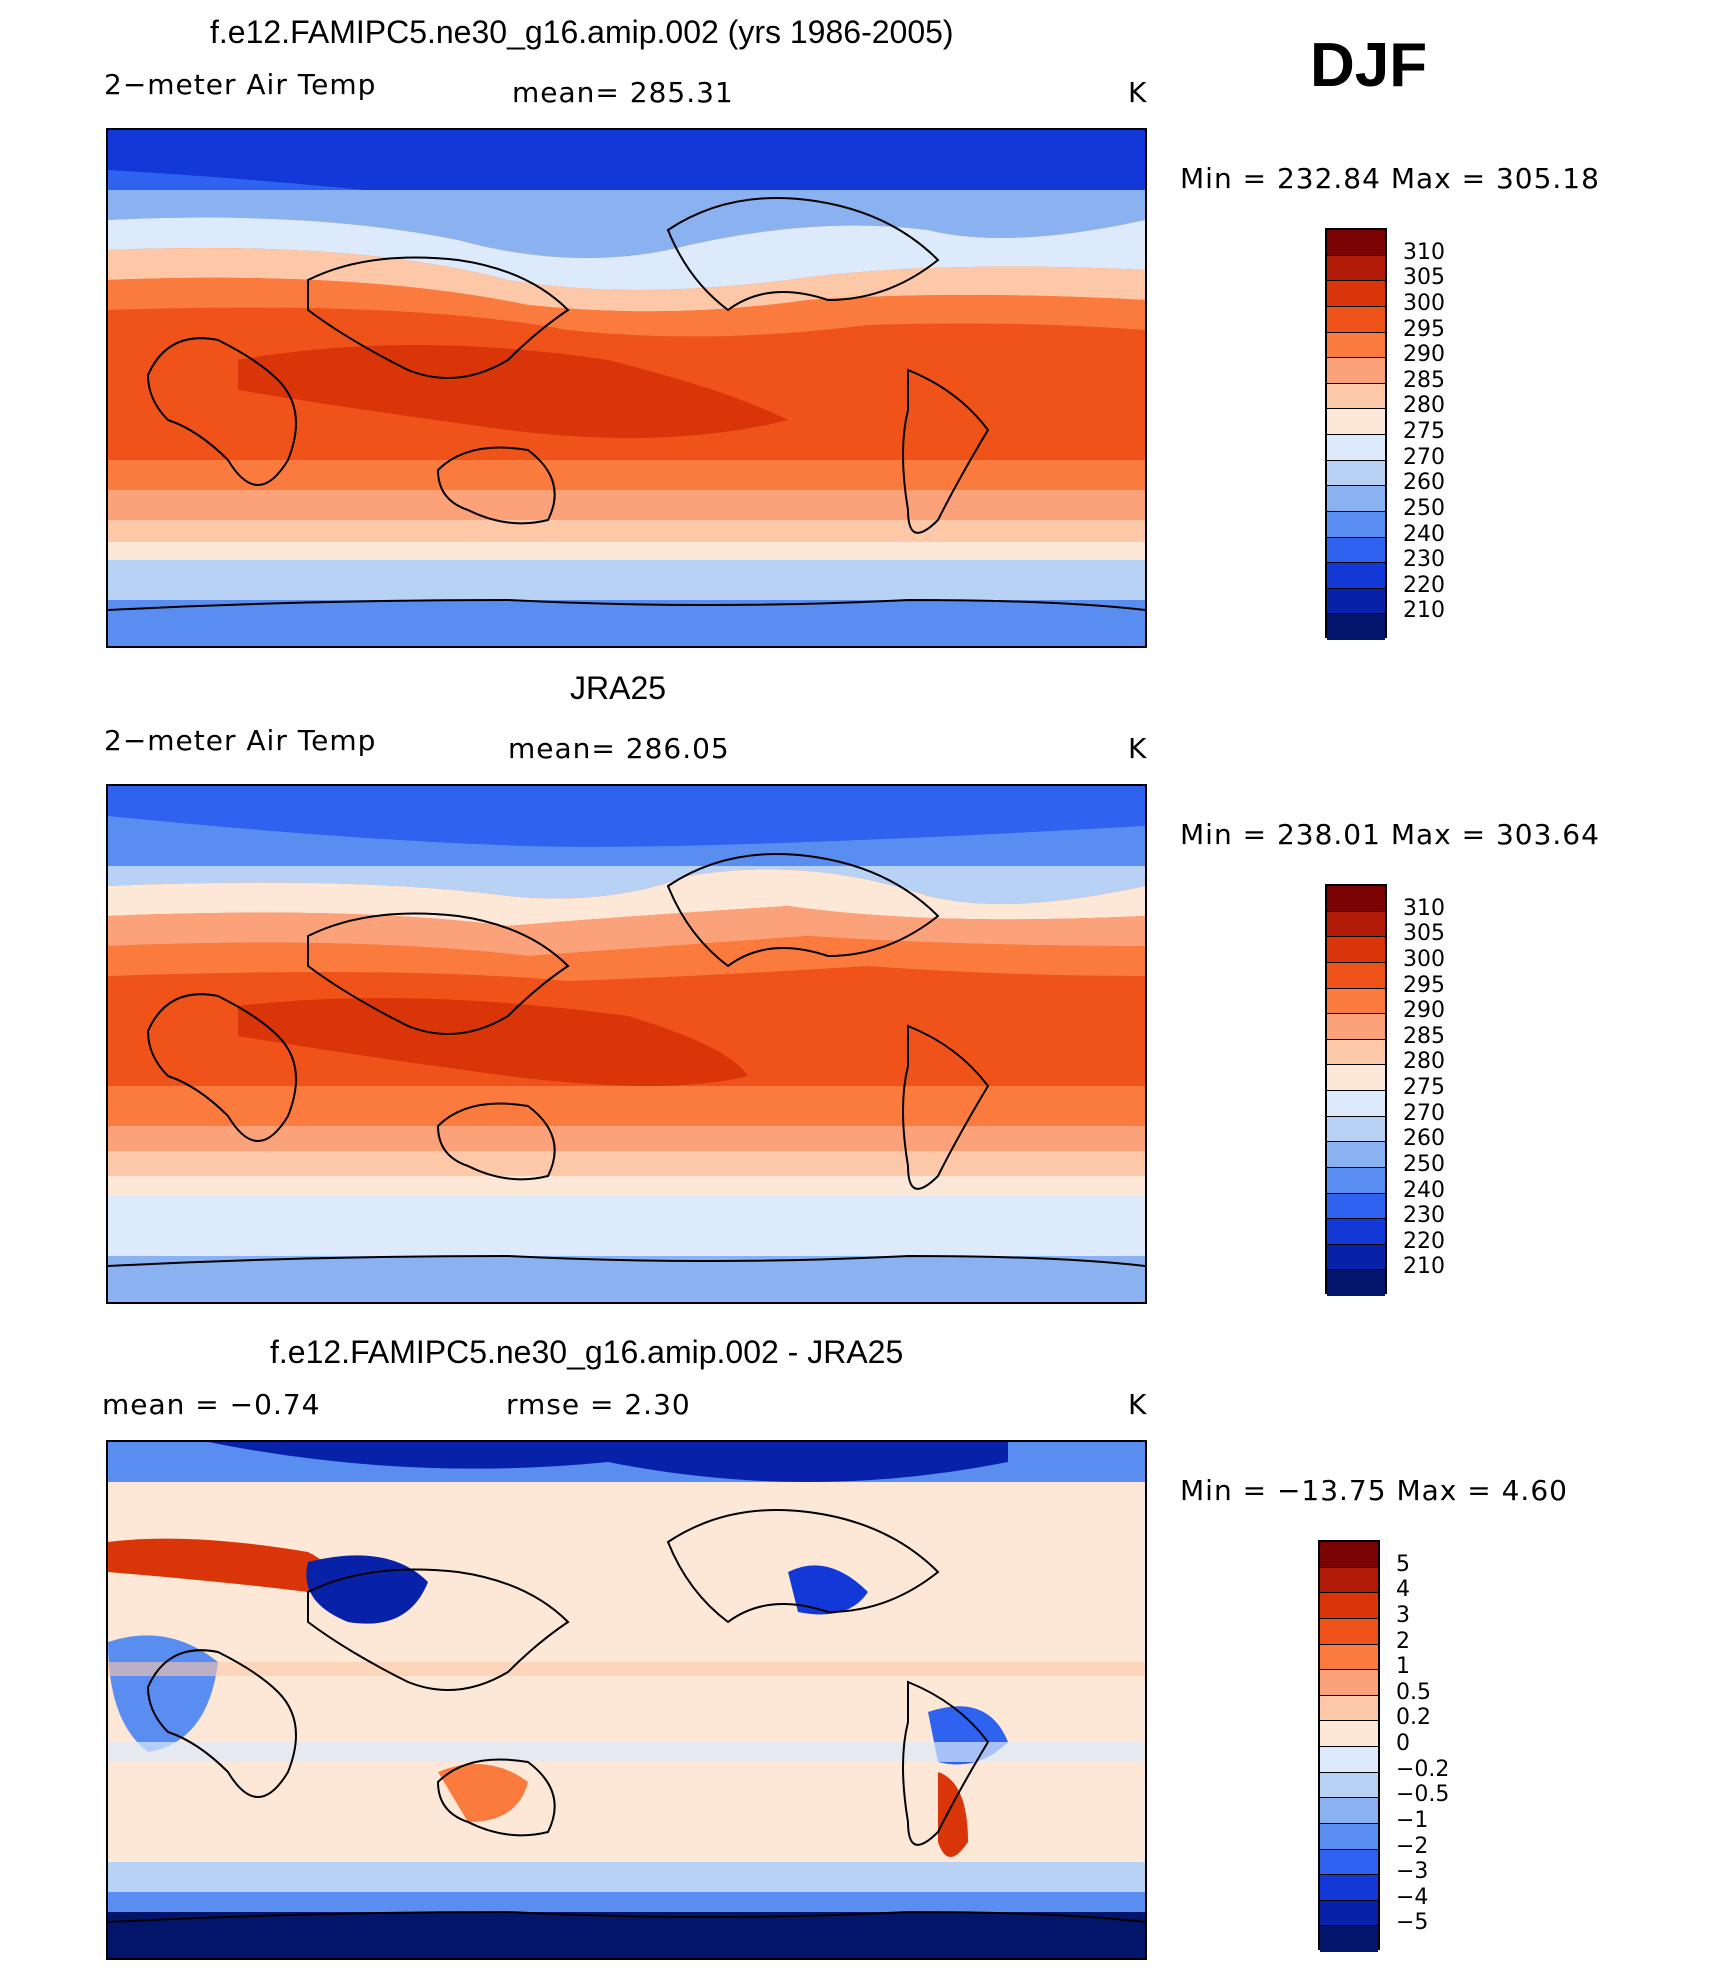 The image size is (1710, 1969). Describe the element at coordinates (619, 748) in the screenshot. I see `panel2-mean-label: mean= 286.05` at that location.